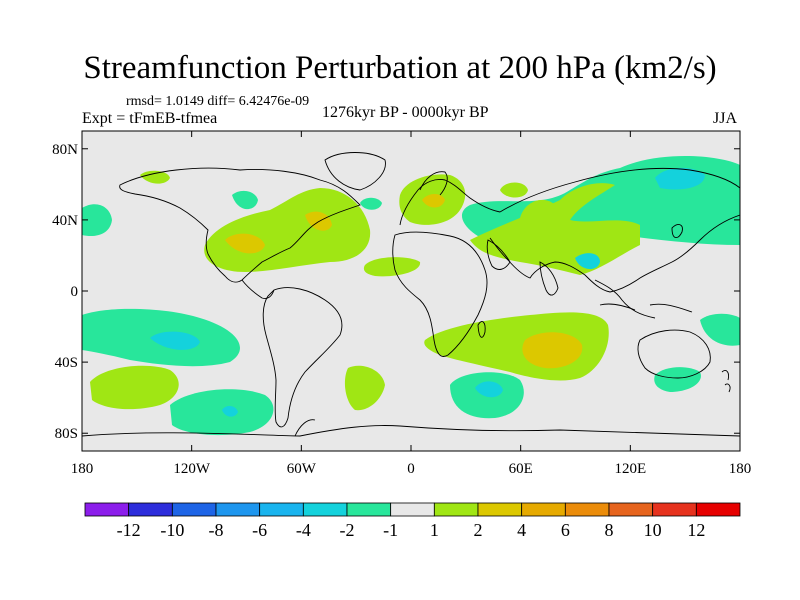  I want to click on colorbar-label: -8, so click(216, 530).